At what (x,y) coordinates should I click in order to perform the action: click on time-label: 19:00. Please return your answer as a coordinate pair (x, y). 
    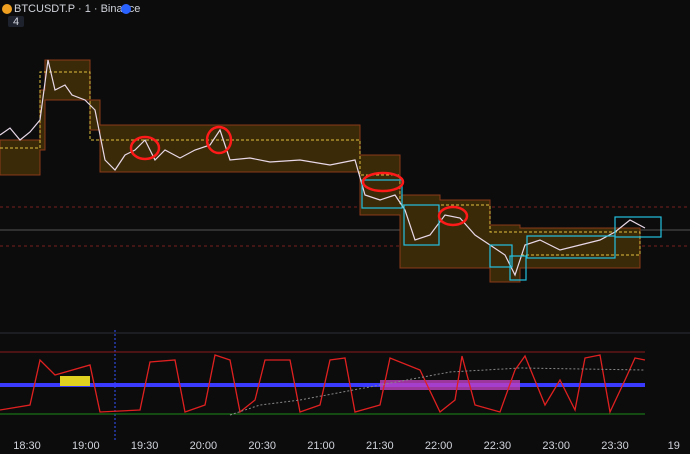
    Looking at the image, I should click on (86, 446).